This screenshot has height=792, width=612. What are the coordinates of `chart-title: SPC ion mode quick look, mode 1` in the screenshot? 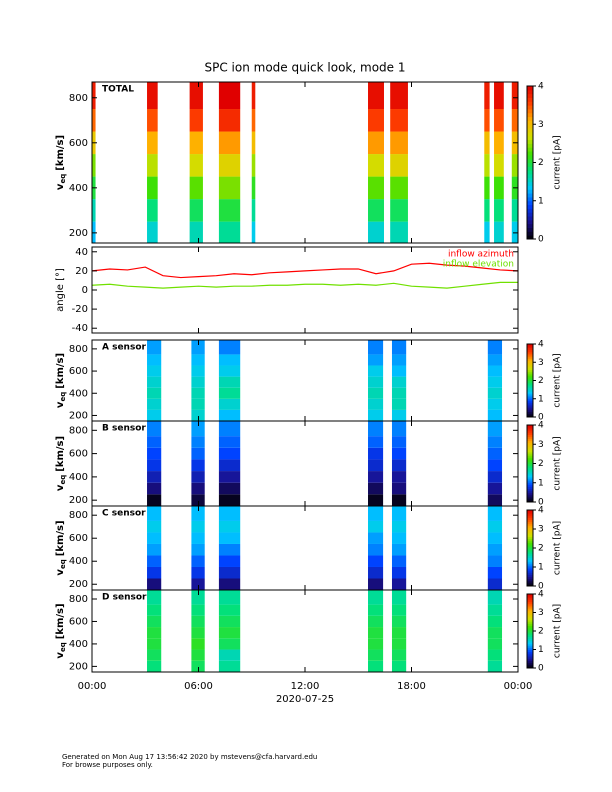 It's located at (305, 68).